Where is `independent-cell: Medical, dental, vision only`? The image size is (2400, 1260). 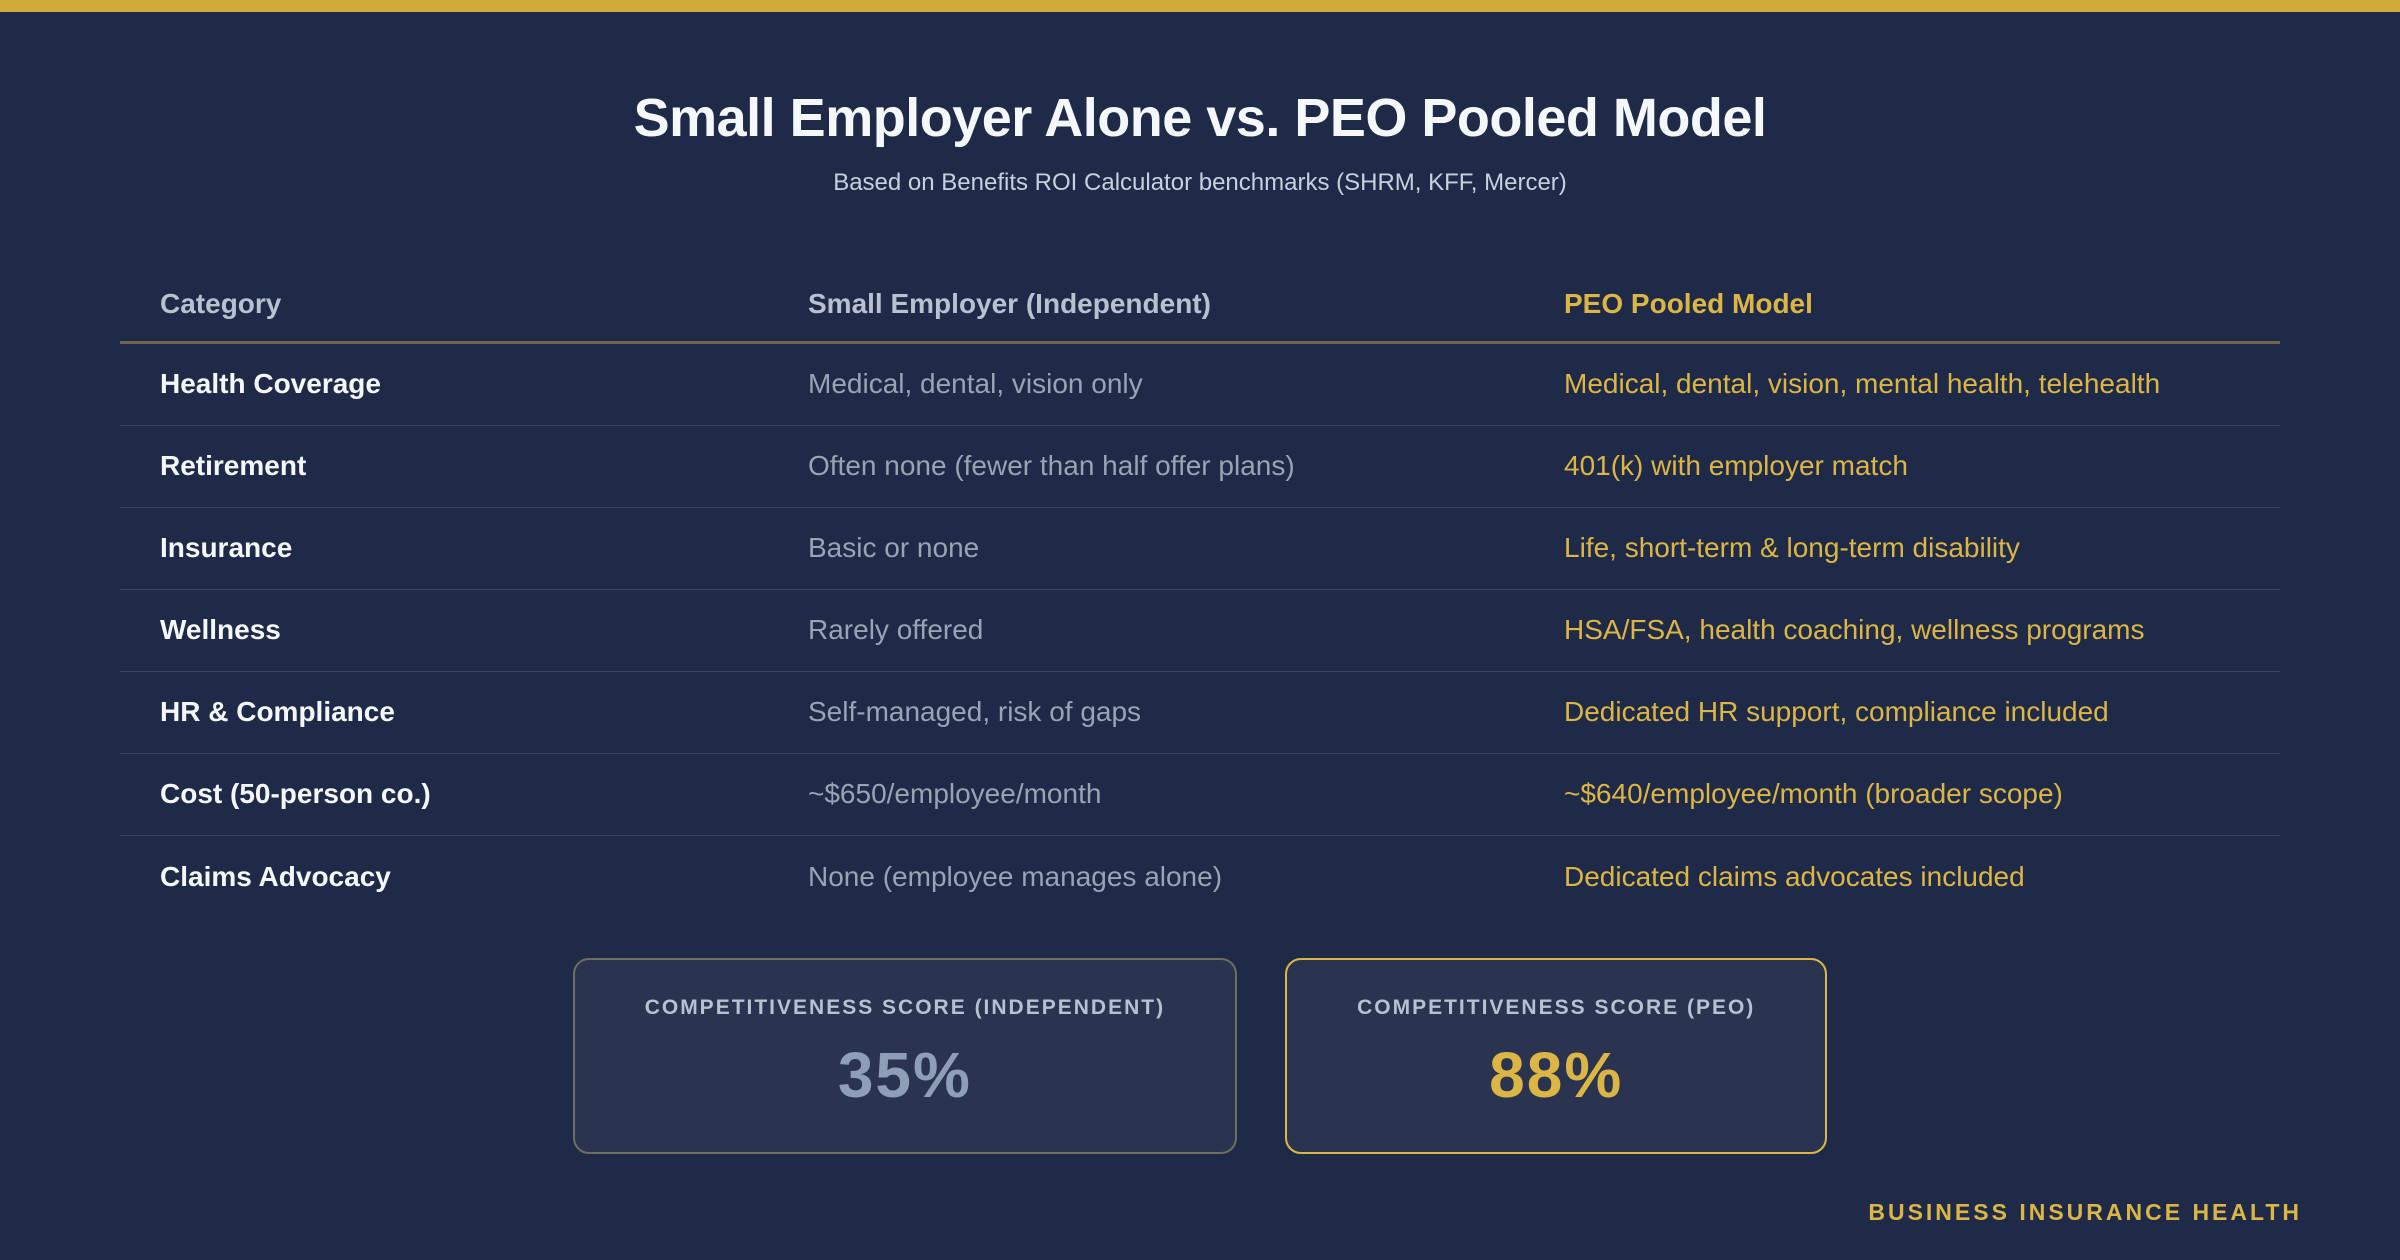 independent-cell: Medical, dental, vision only is located at coordinates (975, 384).